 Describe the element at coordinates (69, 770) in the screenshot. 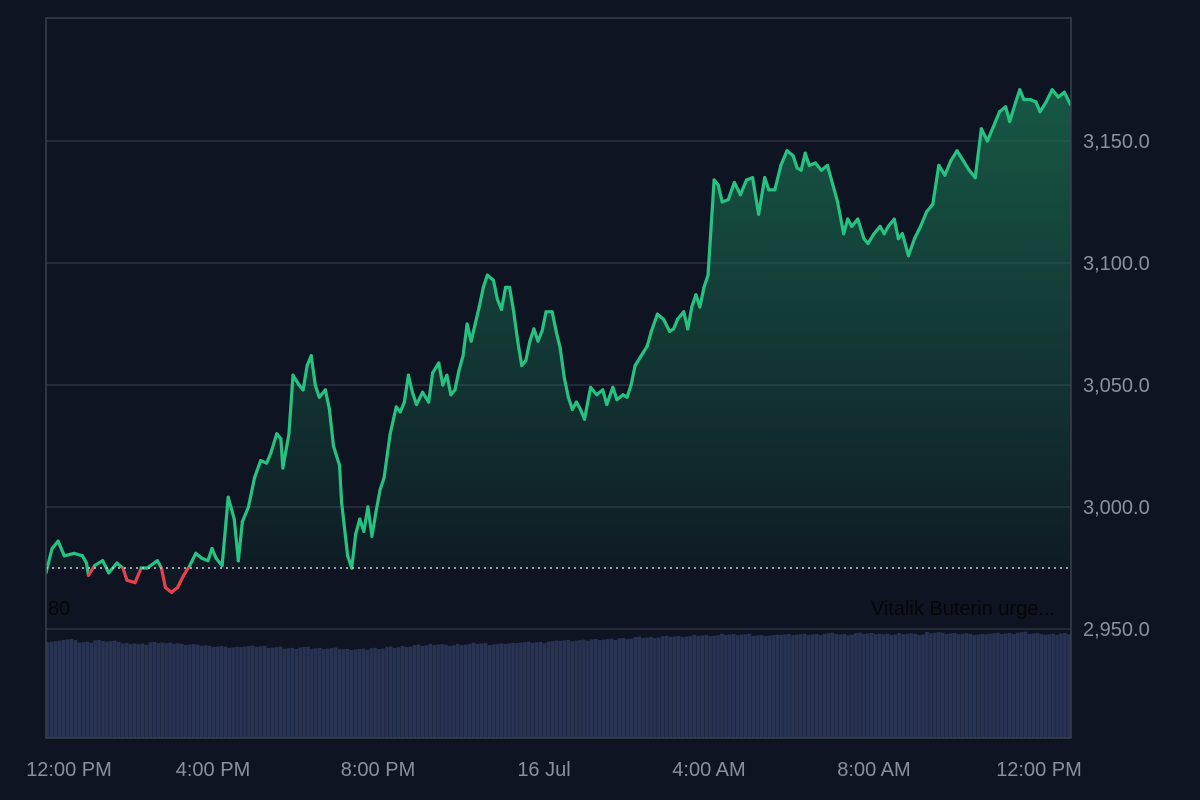

I see `x-tick-label: 12:00 PM` at that location.